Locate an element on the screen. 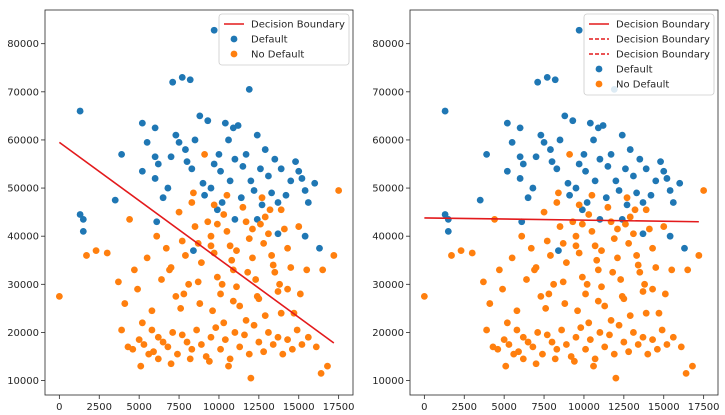 This screenshot has height=415, width=725. x-tick-label: 5000 is located at coordinates (138, 407).